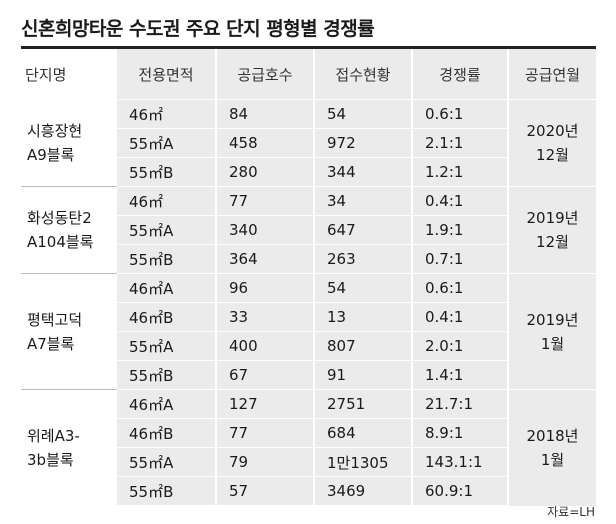 The width and height of the screenshot is (616, 524). Describe the element at coordinates (552, 435) in the screenshot. I see `month-year: 2018년` at that location.